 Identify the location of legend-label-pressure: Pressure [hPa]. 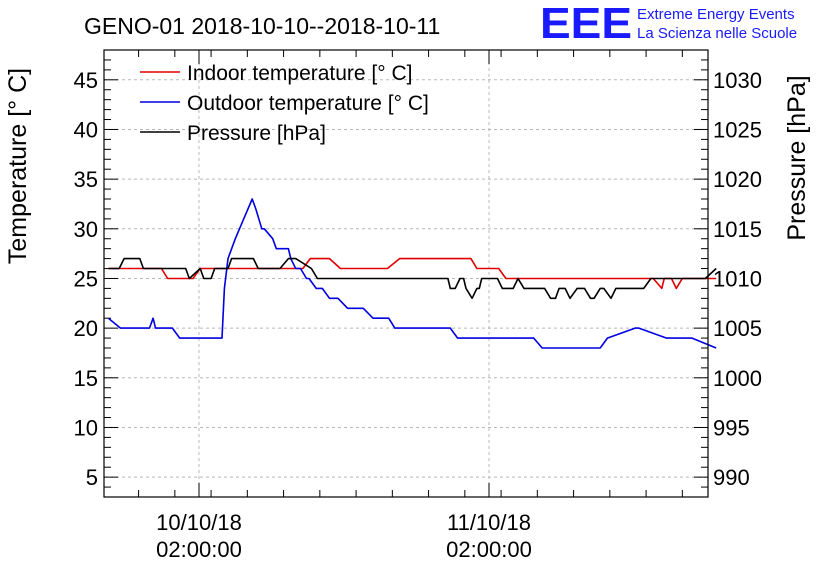
(256, 133).